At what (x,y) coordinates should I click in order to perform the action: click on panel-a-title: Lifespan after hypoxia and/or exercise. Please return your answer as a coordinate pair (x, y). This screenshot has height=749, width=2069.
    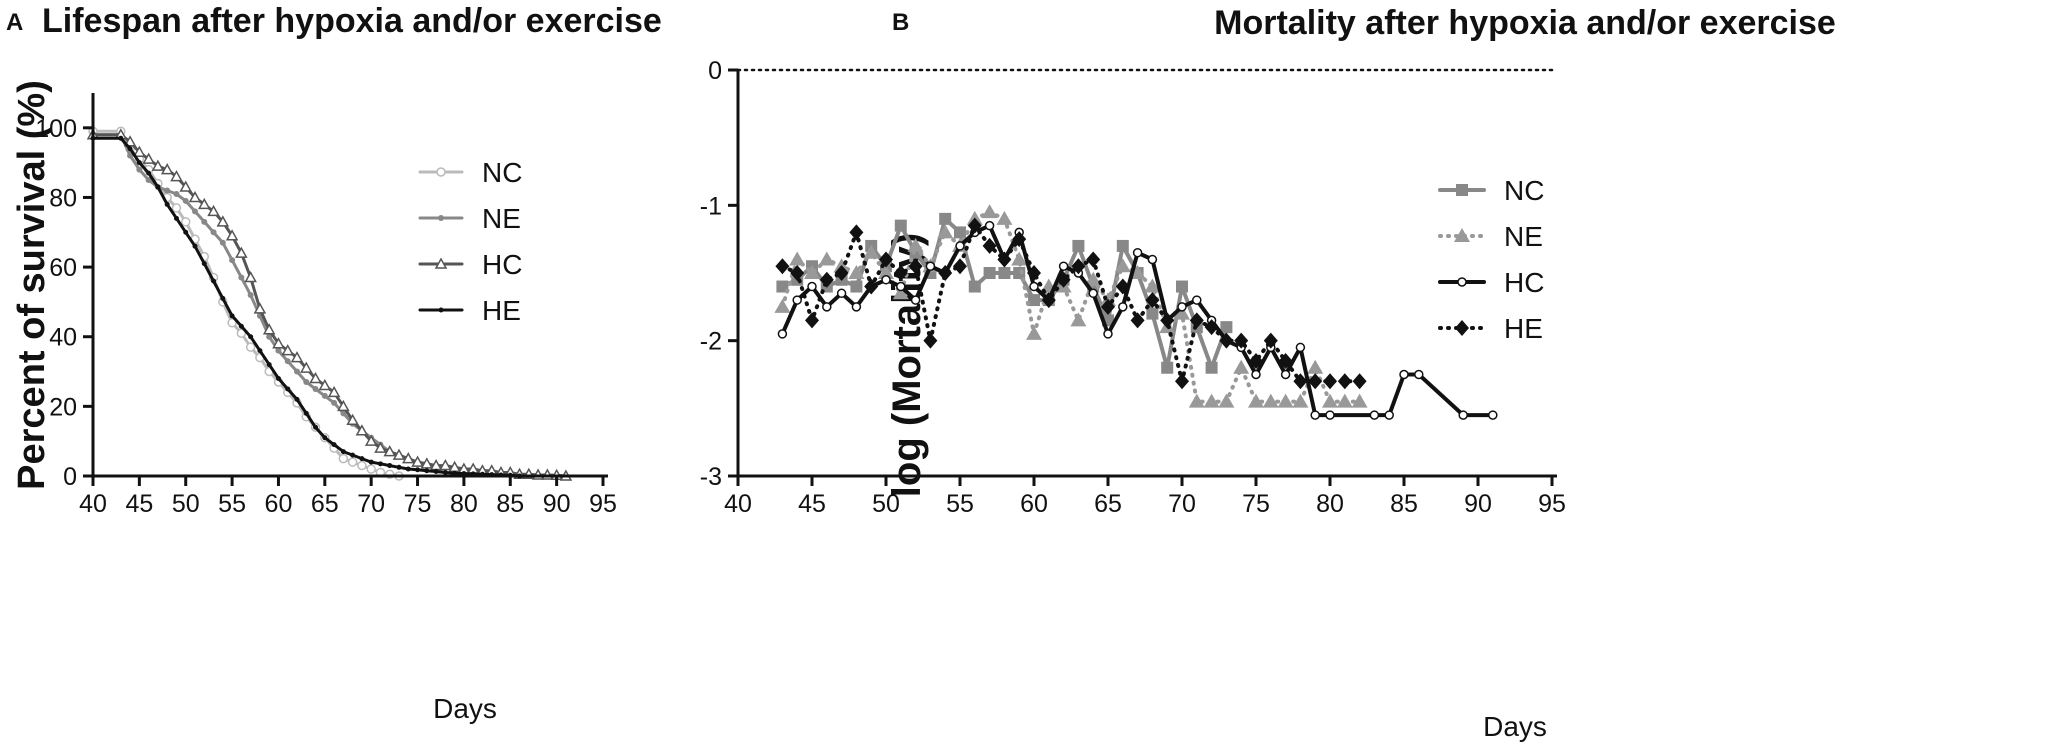
    Looking at the image, I should click on (352, 21).